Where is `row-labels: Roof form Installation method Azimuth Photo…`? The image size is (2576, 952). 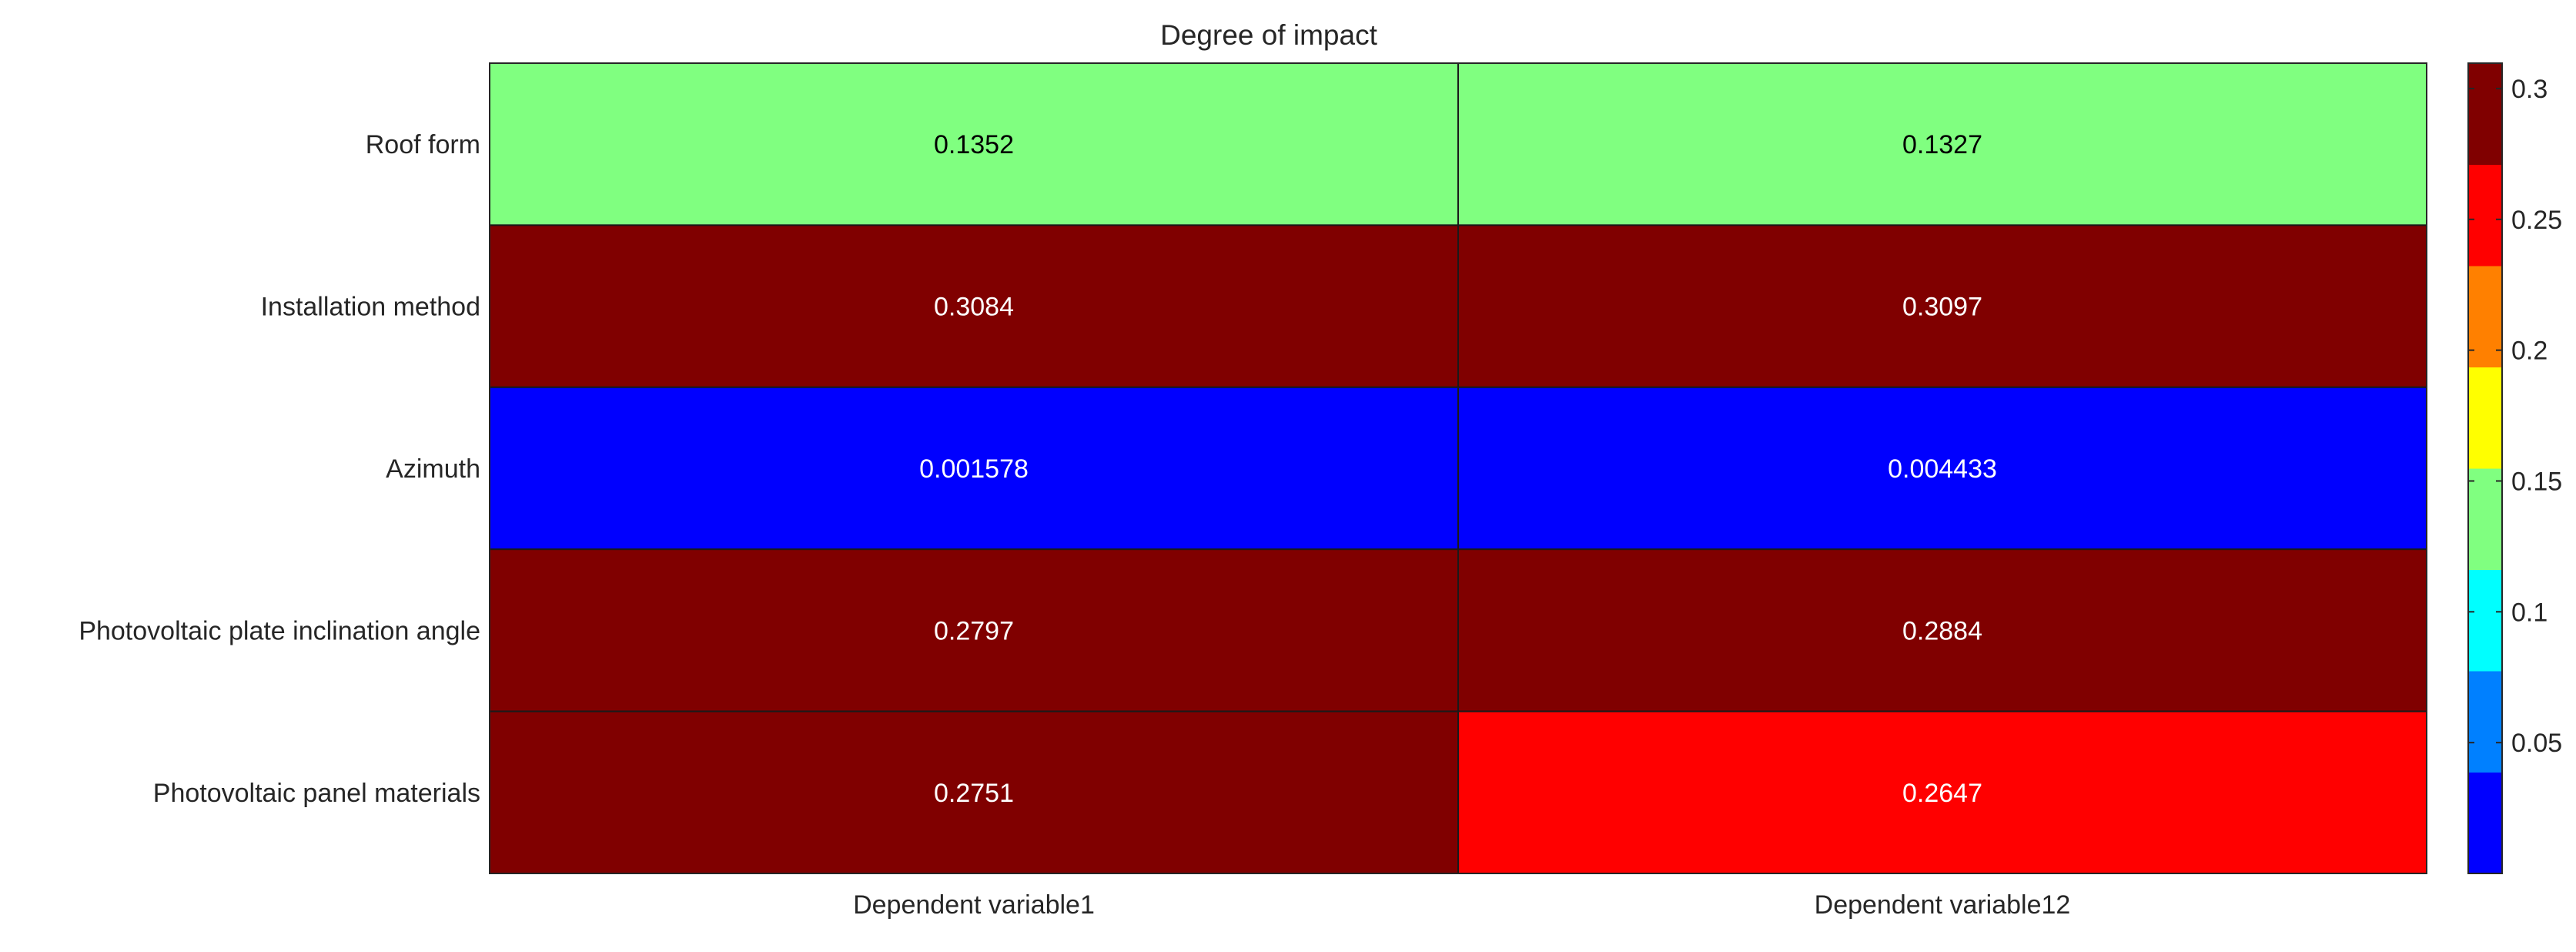
row-labels: Roof form Installation method Azimuth Photo… is located at coordinates (279, 469).